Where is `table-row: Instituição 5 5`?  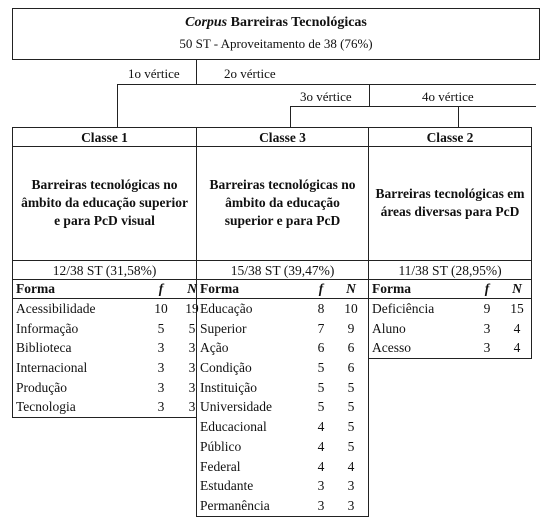
table-row: Instituição 5 5 is located at coordinates (282, 388).